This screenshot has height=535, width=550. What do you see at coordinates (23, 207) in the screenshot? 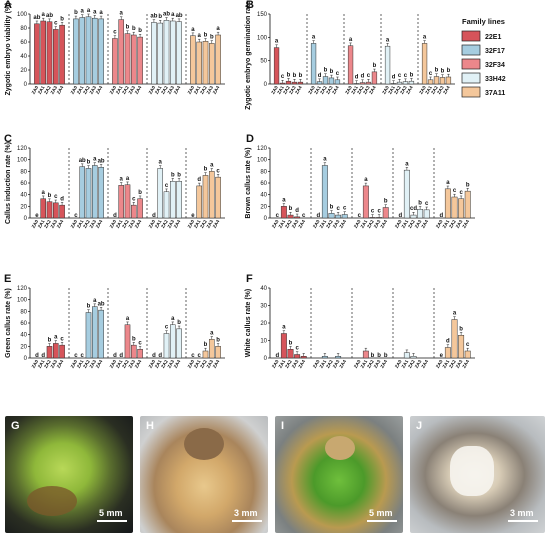
I see `y-tick-label: 20` at bounding box center [23, 207].